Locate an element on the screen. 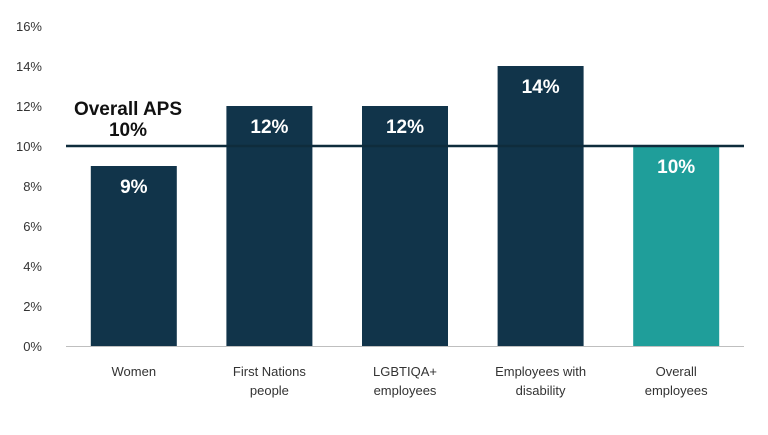 The width and height of the screenshot is (768, 435). x-tick-label: people is located at coordinates (269, 390).